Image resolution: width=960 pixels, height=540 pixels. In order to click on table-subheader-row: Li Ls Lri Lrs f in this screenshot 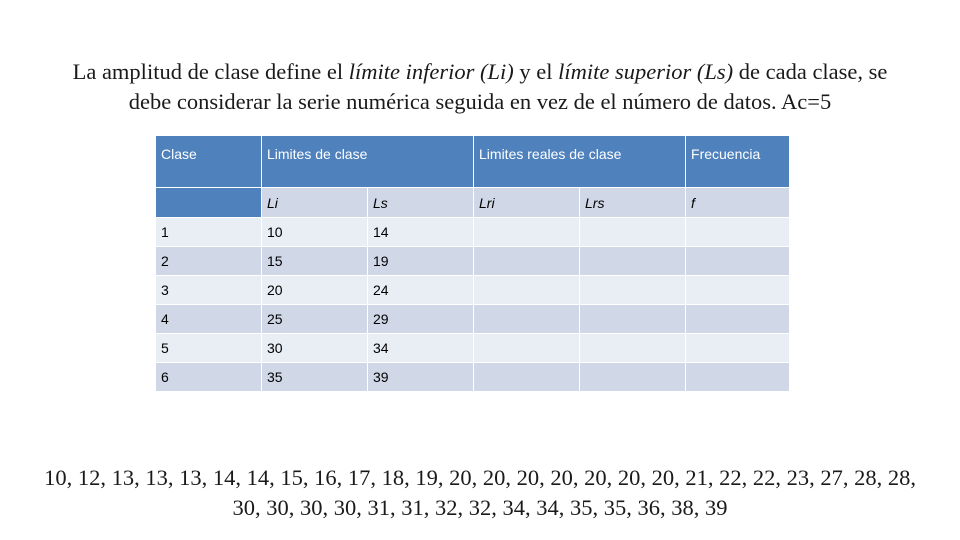, I will do `click(473, 202)`.